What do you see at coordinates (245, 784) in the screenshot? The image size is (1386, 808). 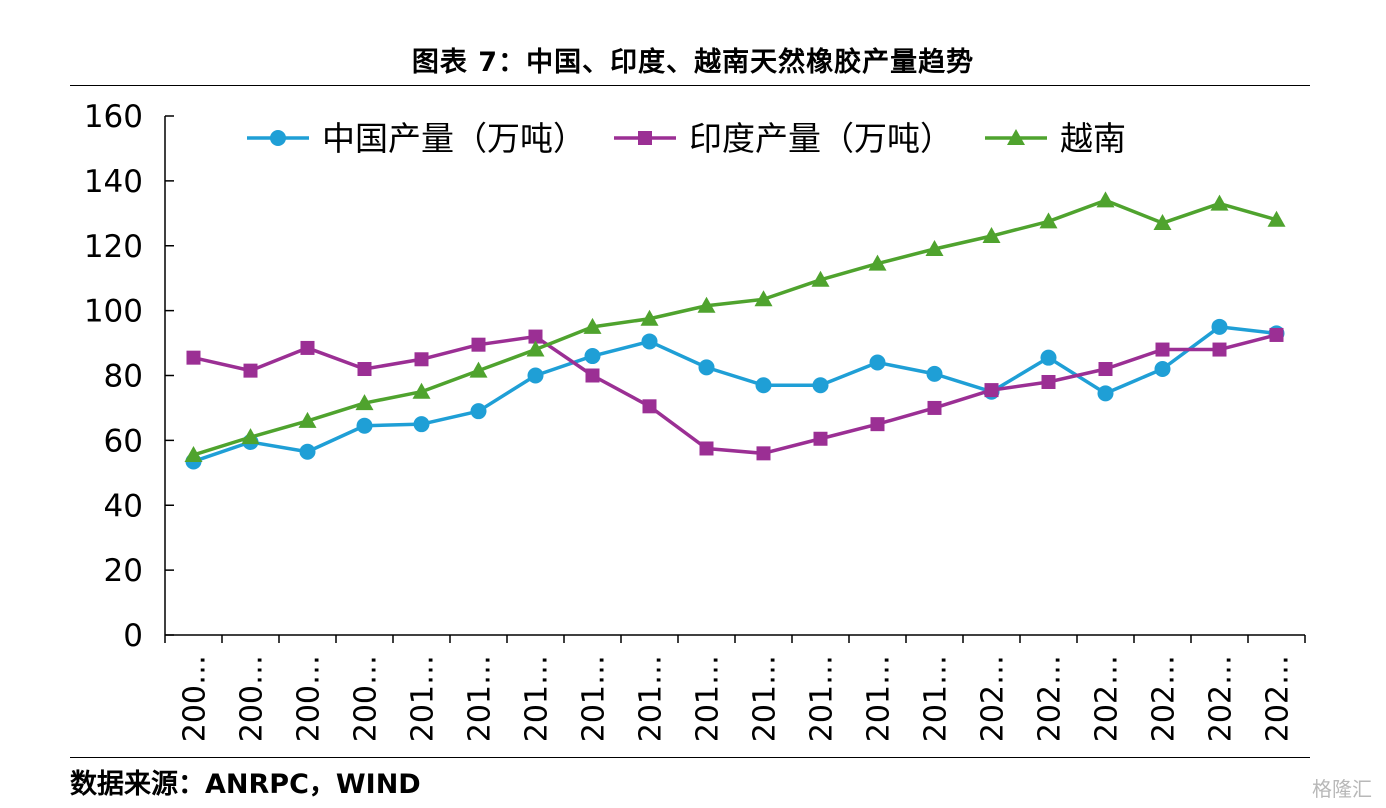 I see `source-note: 数据来源：ANRPC，WIND` at bounding box center [245, 784].